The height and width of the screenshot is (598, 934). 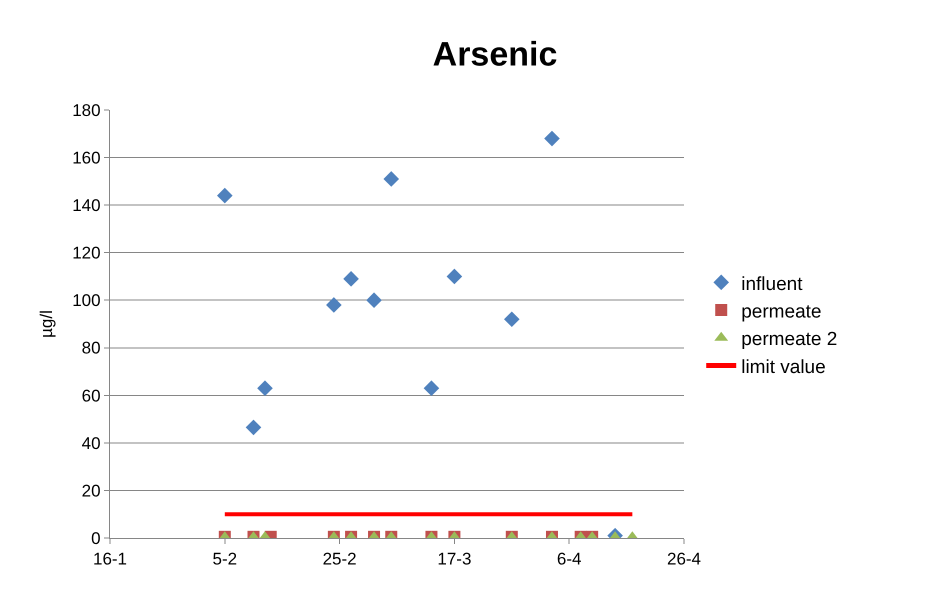 I want to click on x-tick-label: 16-1, so click(x=110, y=558).